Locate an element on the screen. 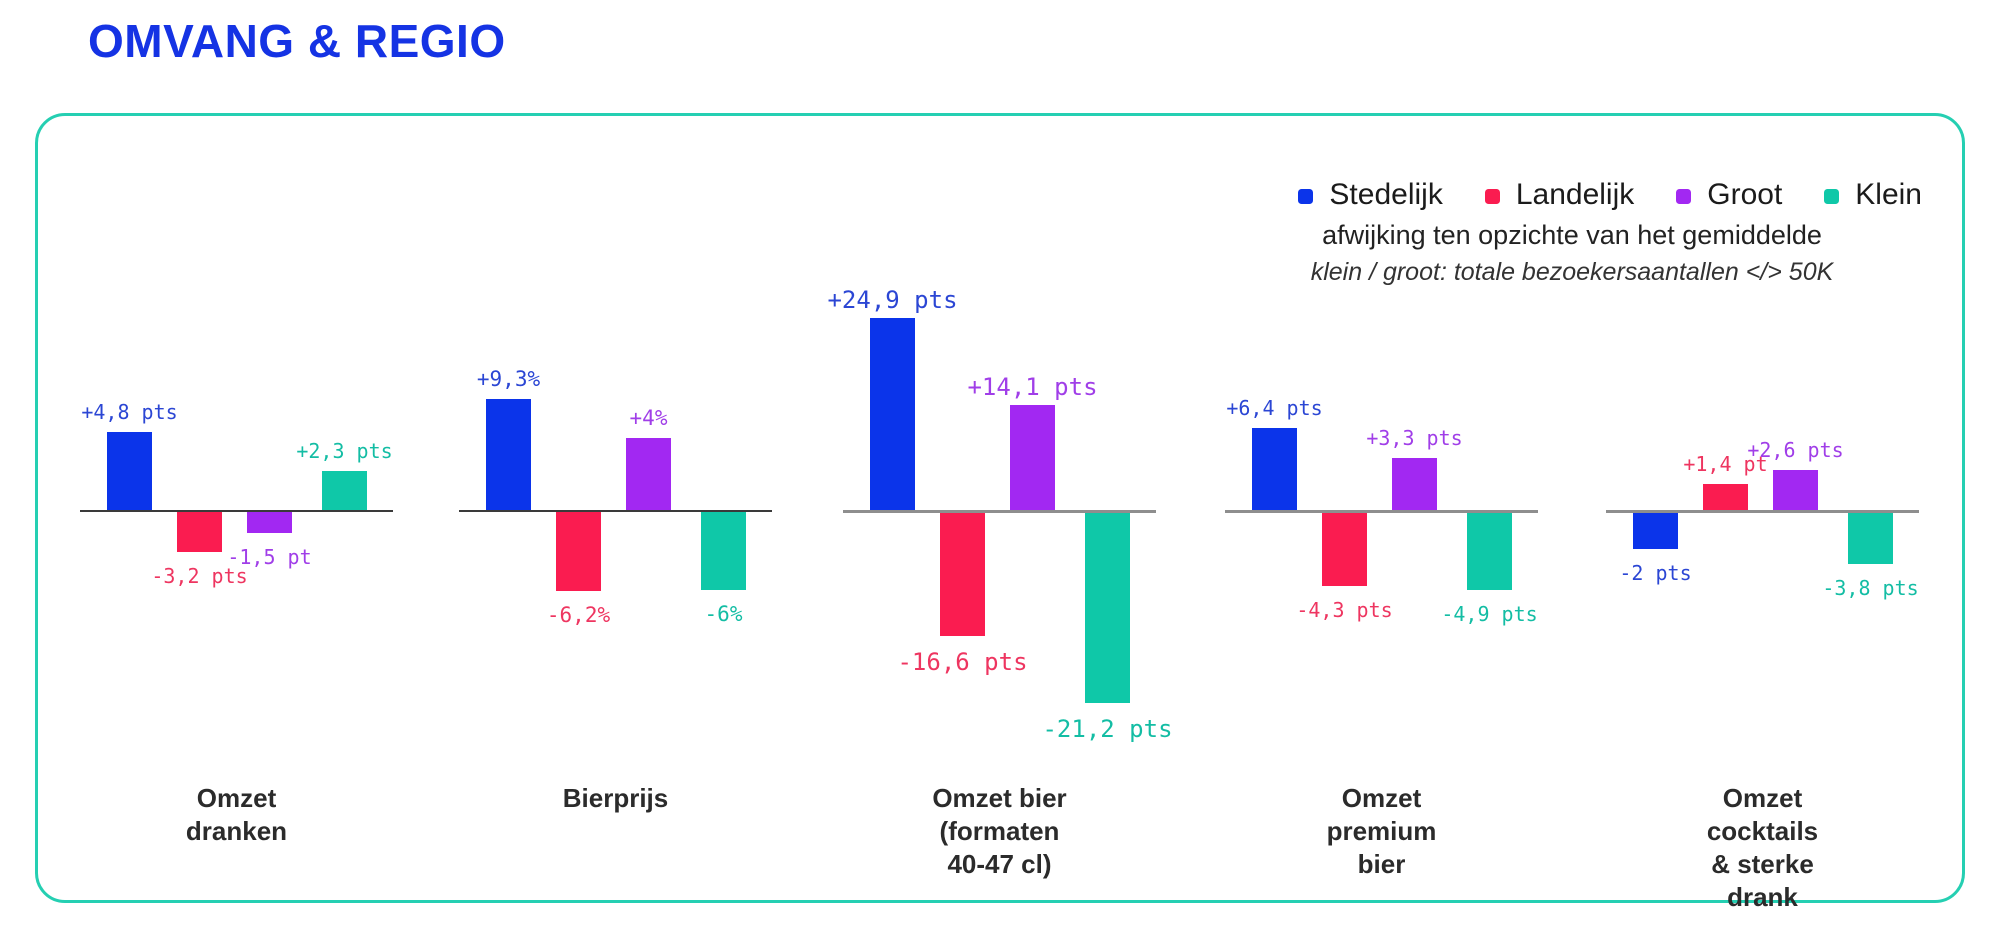 The height and width of the screenshot is (933, 2000). value-label-groot: +14,1 pts is located at coordinates (1032, 387).